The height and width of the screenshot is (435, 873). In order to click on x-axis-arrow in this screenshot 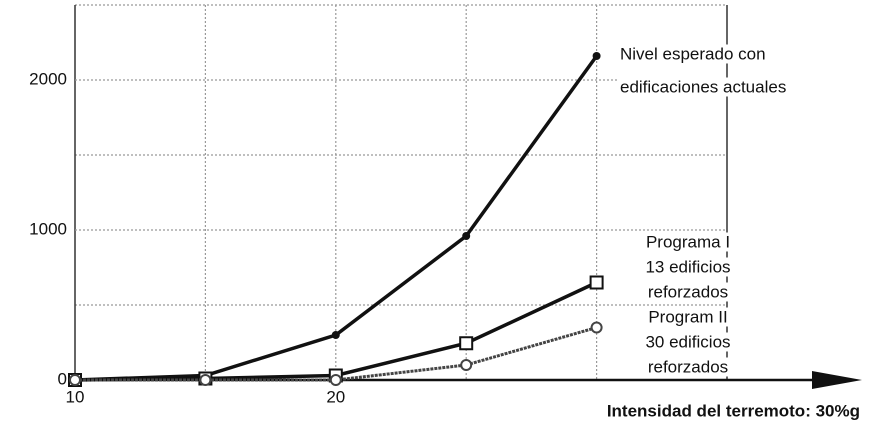, I will do `click(837, 380)`.